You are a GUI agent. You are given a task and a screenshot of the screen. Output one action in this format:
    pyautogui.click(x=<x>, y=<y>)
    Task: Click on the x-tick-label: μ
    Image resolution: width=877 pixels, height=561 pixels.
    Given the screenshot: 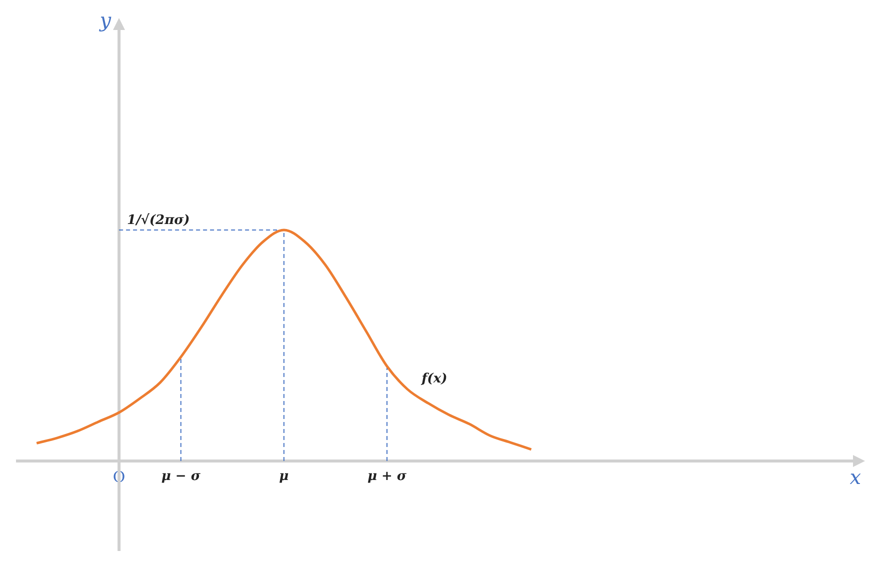 What is the action you would take?
    pyautogui.click(x=284, y=476)
    